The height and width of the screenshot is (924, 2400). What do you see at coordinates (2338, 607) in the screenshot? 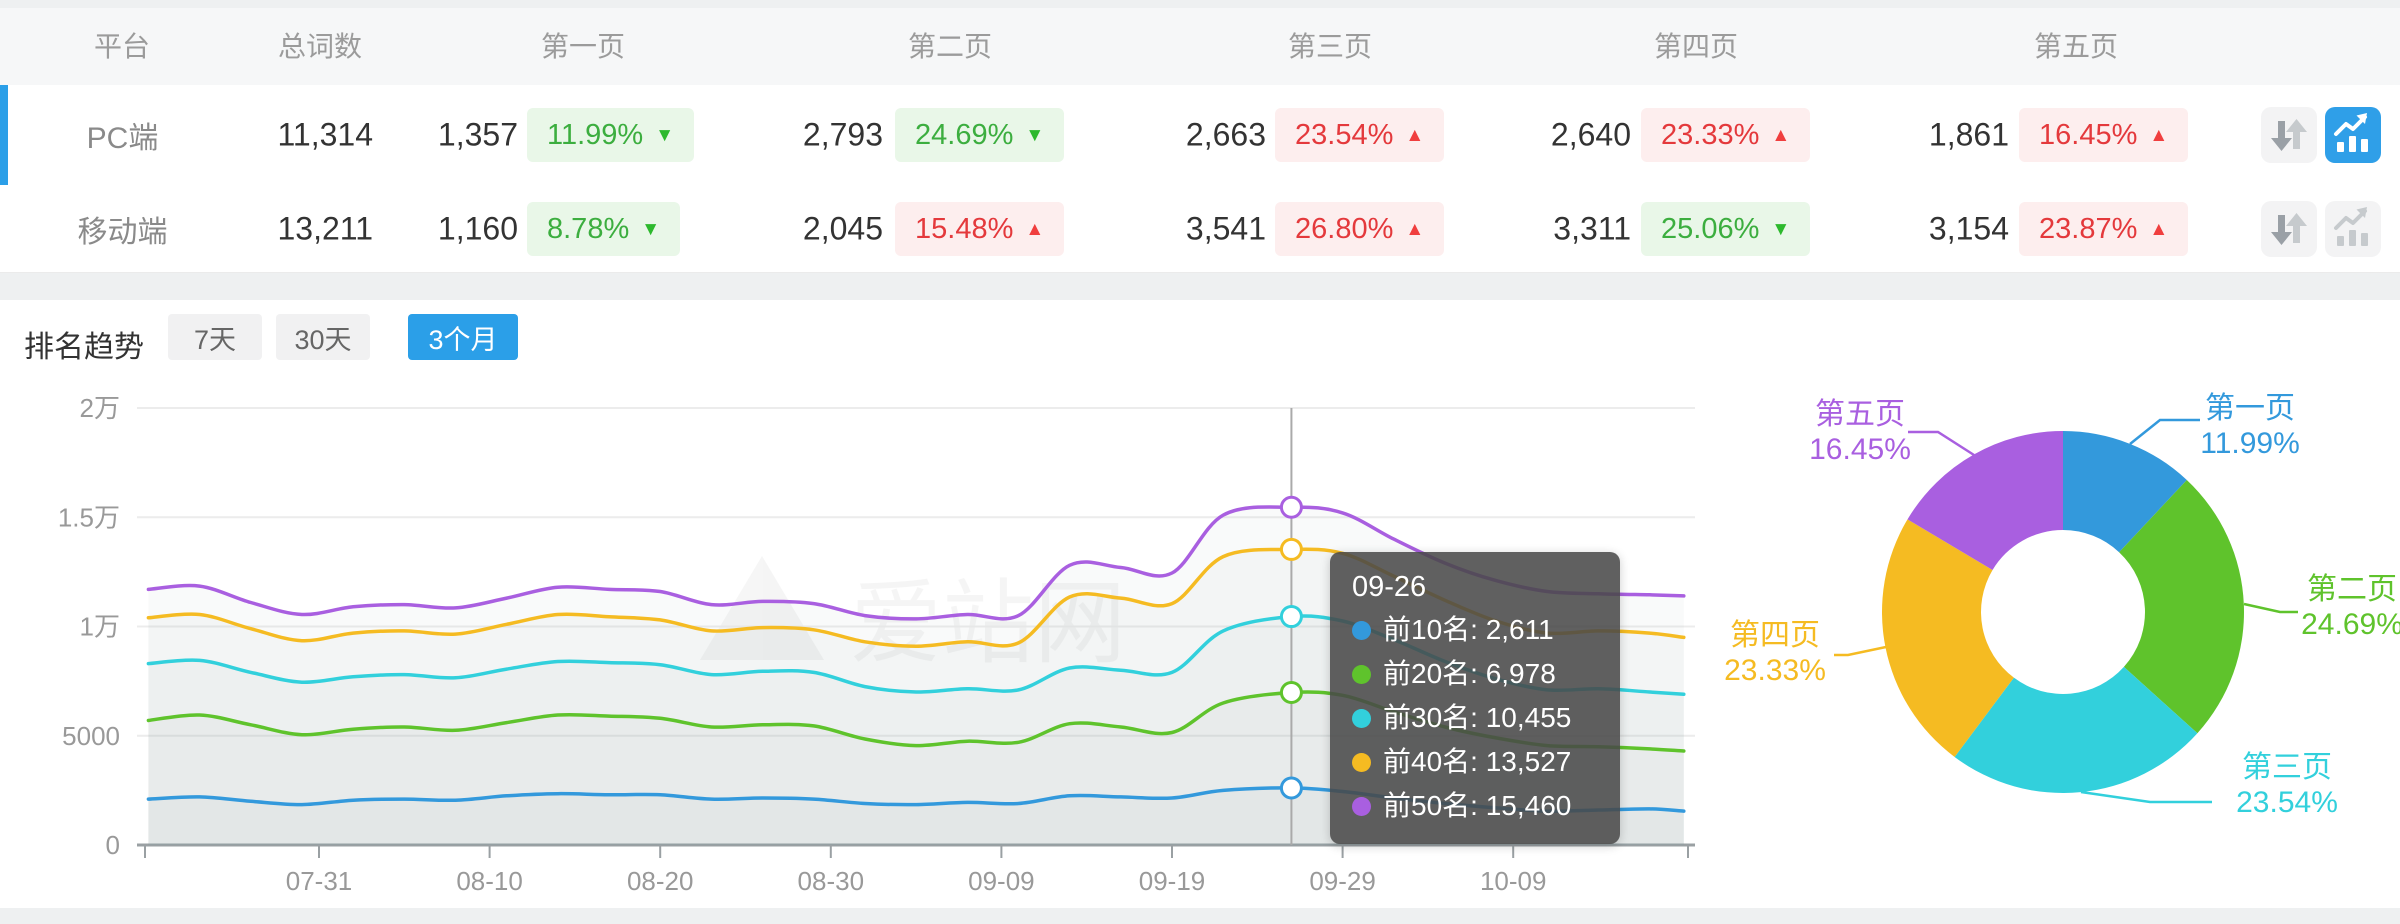
I see `donut-label-page2: 第二页 24.69%` at bounding box center [2338, 607].